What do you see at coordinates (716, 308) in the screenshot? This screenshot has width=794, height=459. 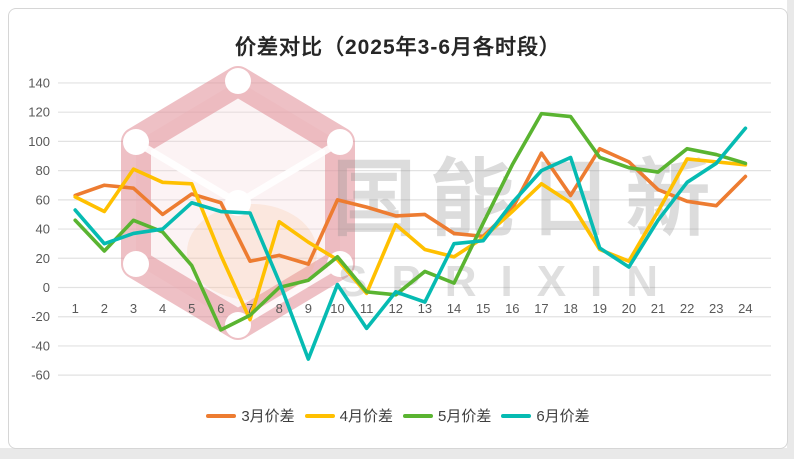 I see `x-tick-label: 23` at bounding box center [716, 308].